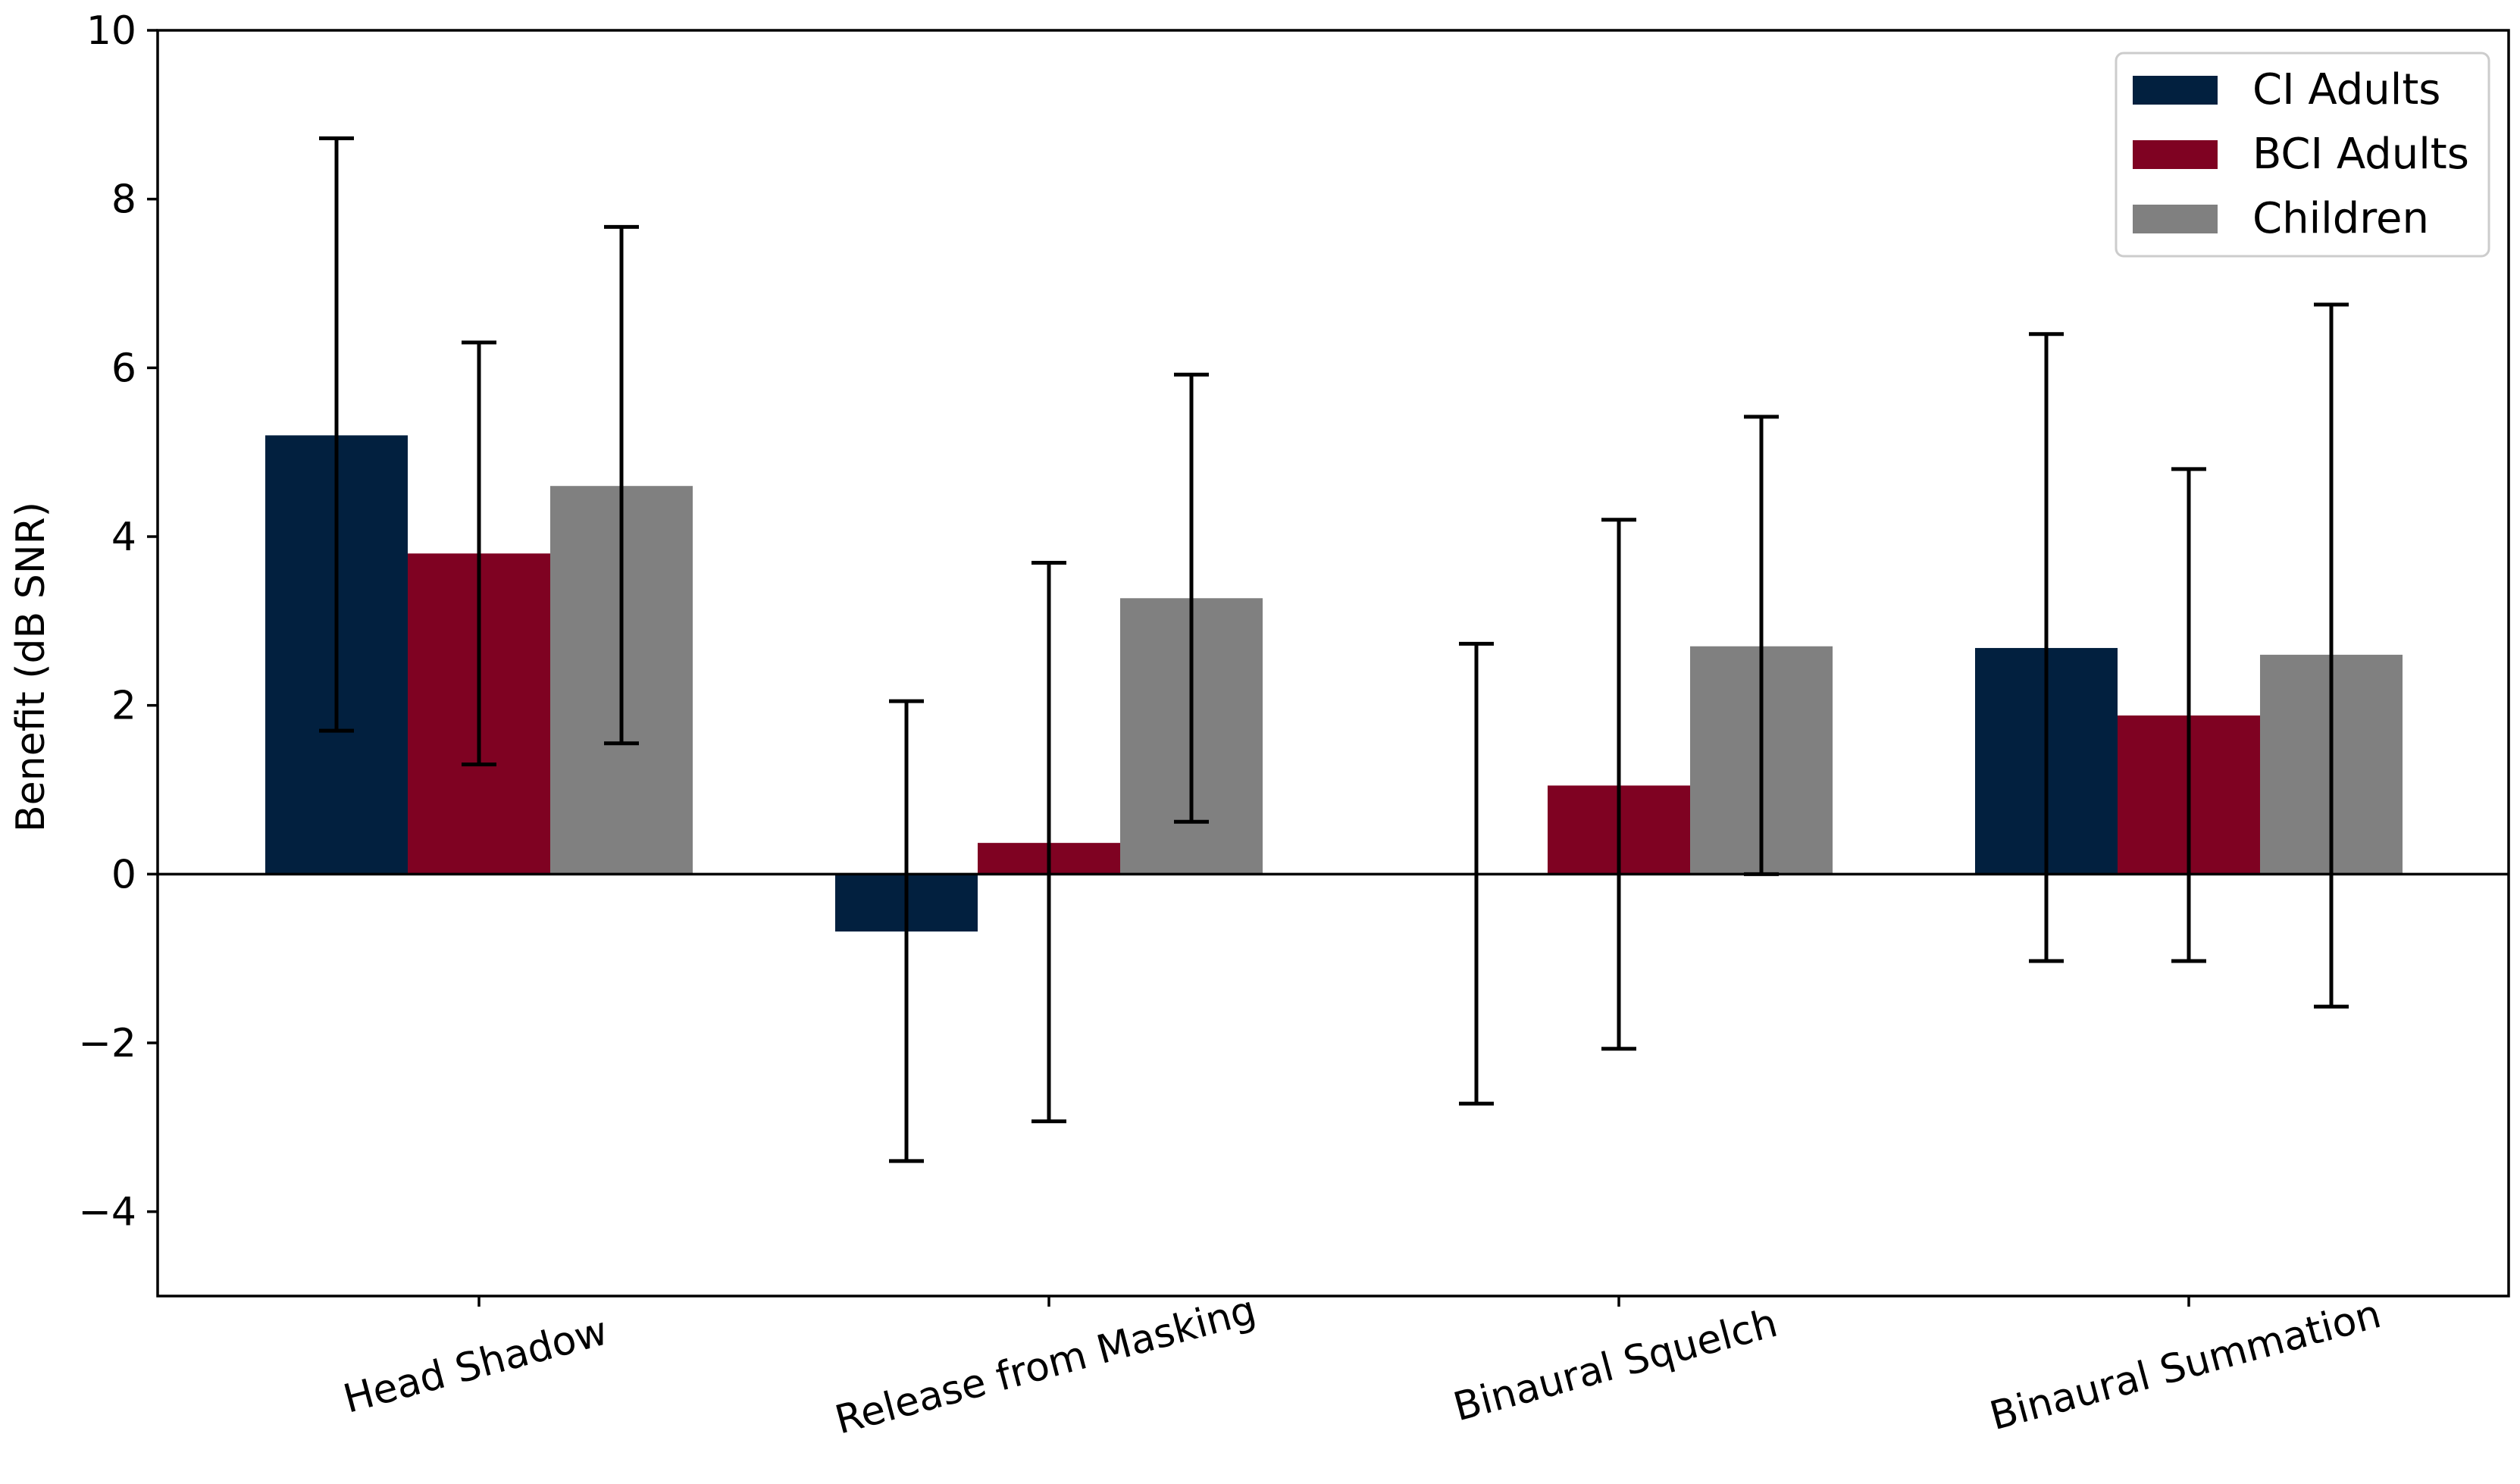  What do you see at coordinates (107, 1043) in the screenshot?
I see `y-tick-label: −2` at bounding box center [107, 1043].